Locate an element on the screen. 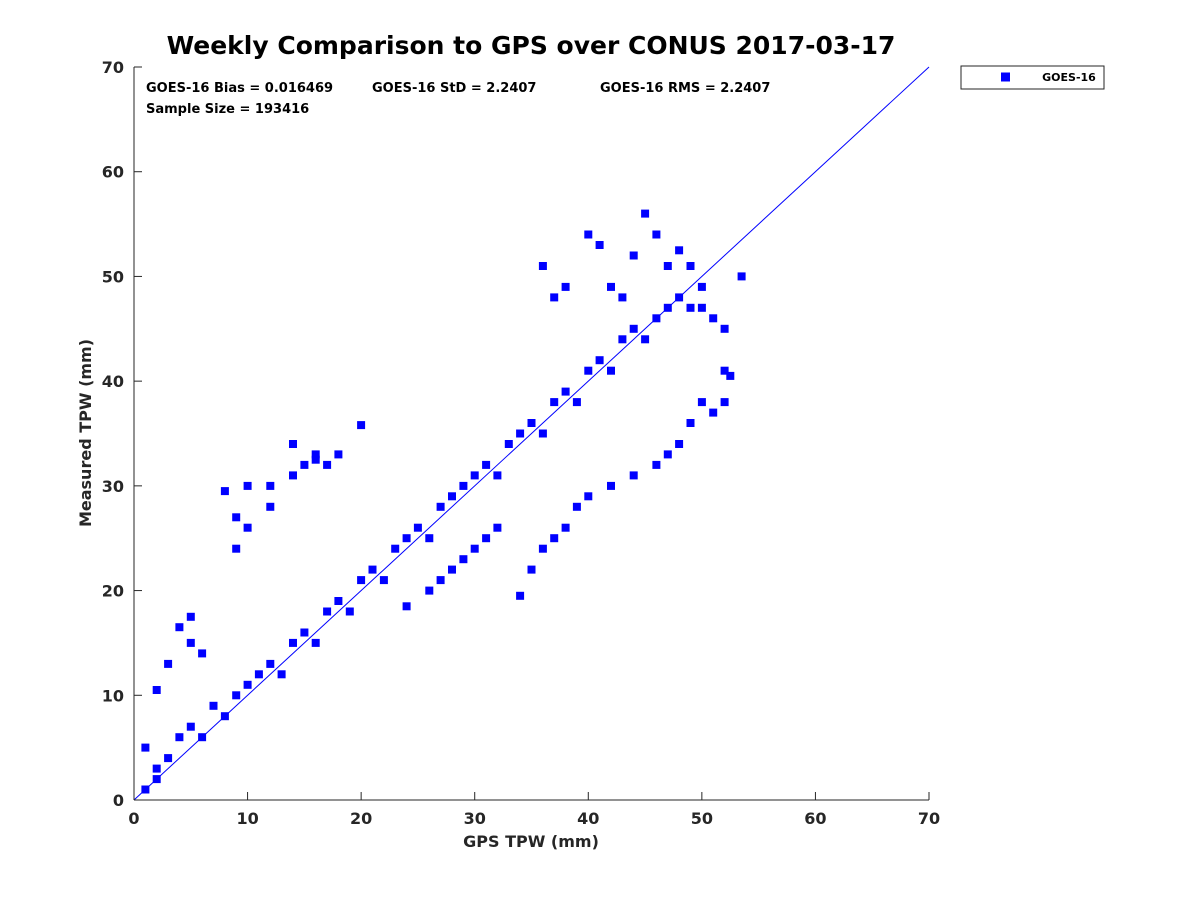 The width and height of the screenshot is (1200, 900). y-tick-label: 60 is located at coordinates (113, 172).